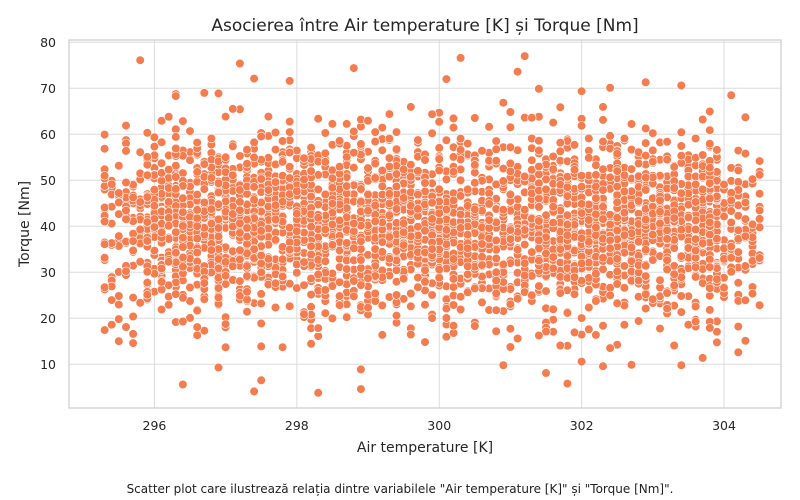 The image size is (800, 500). Describe the element at coordinates (48, 134) in the screenshot. I see `y-tick-label: 60` at that location.